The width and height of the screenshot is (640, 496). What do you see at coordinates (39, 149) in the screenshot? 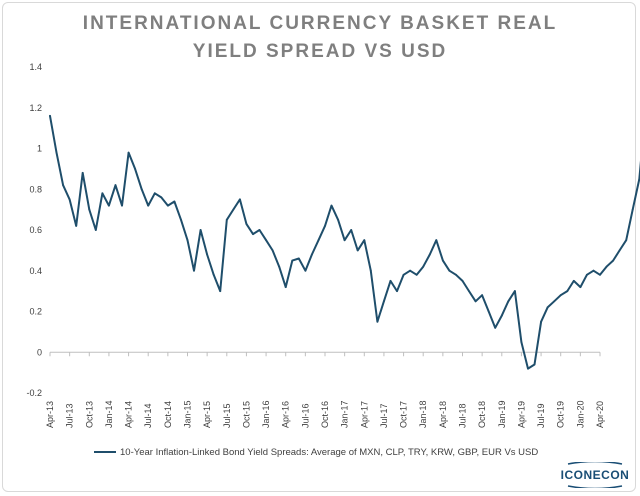
I see `y-tick-label: 1` at bounding box center [39, 149].